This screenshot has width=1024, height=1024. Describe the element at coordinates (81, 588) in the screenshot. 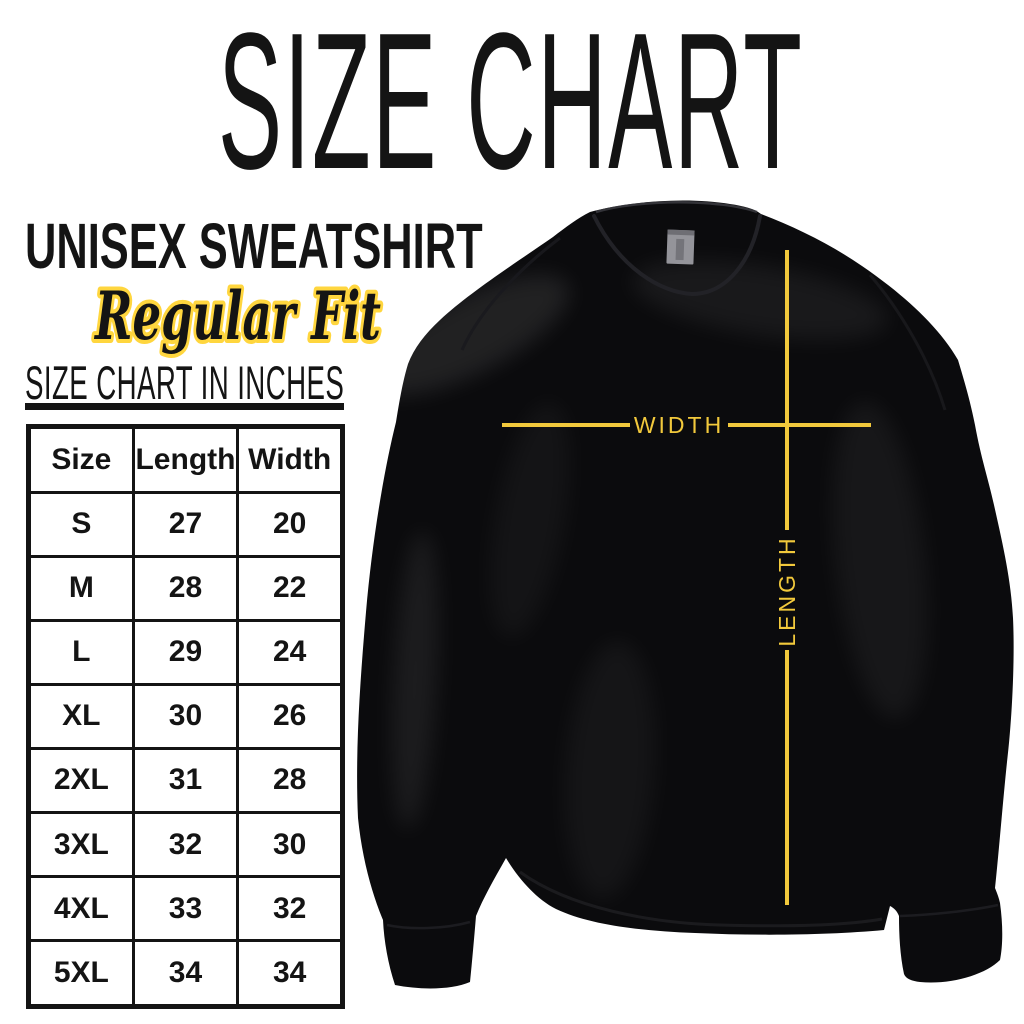

I see `size-cell: M` at that location.